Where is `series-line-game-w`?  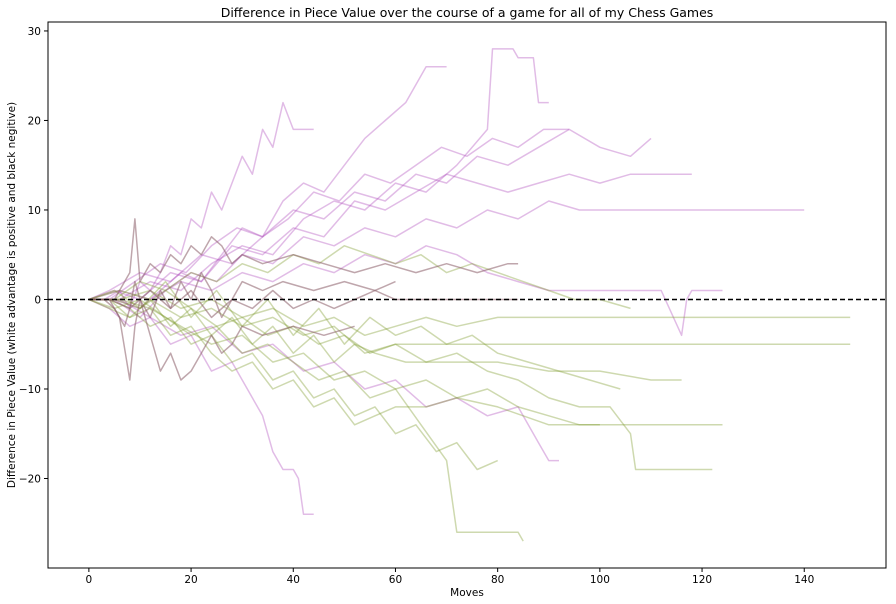 series-line-game-w is located at coordinates (303, 259).